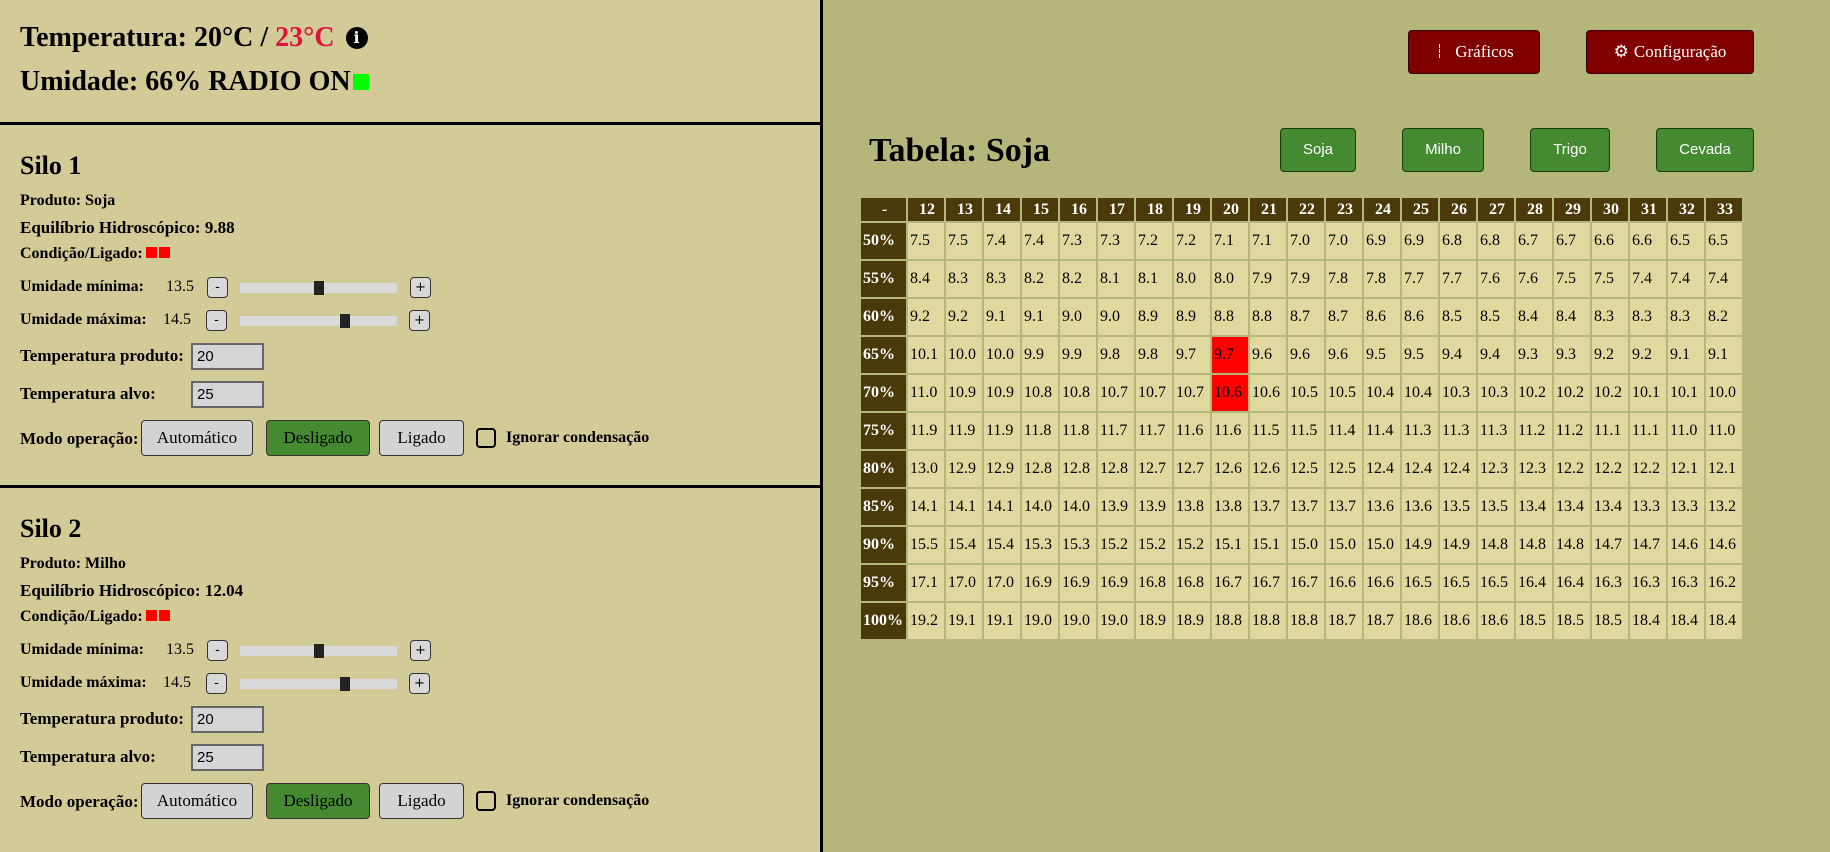 The image size is (1830, 852). What do you see at coordinates (964, 621) in the screenshot?
I see `table-cell: 19.1` at bounding box center [964, 621].